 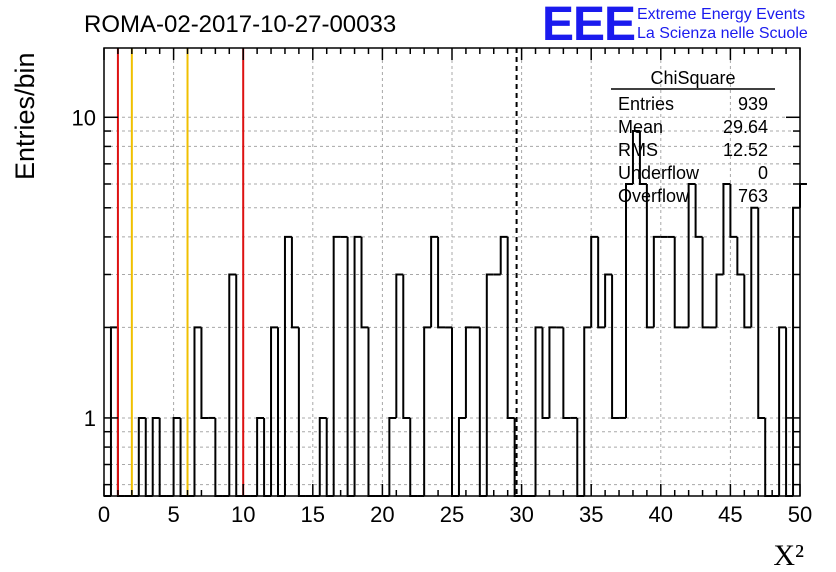 I want to click on stats-value-mean: 29.64, so click(x=745, y=127).